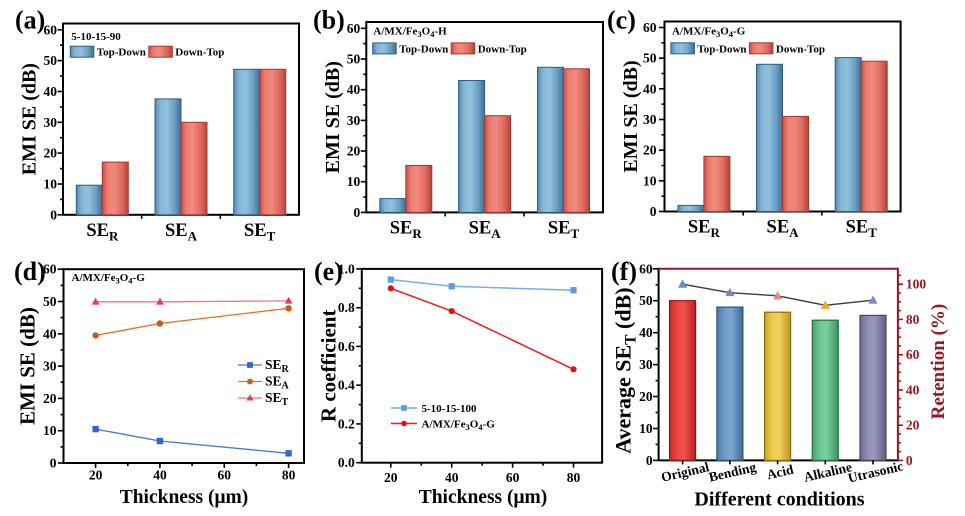  What do you see at coordinates (30, 271) in the screenshot?
I see `svg-text: (d)` at bounding box center [30, 271].